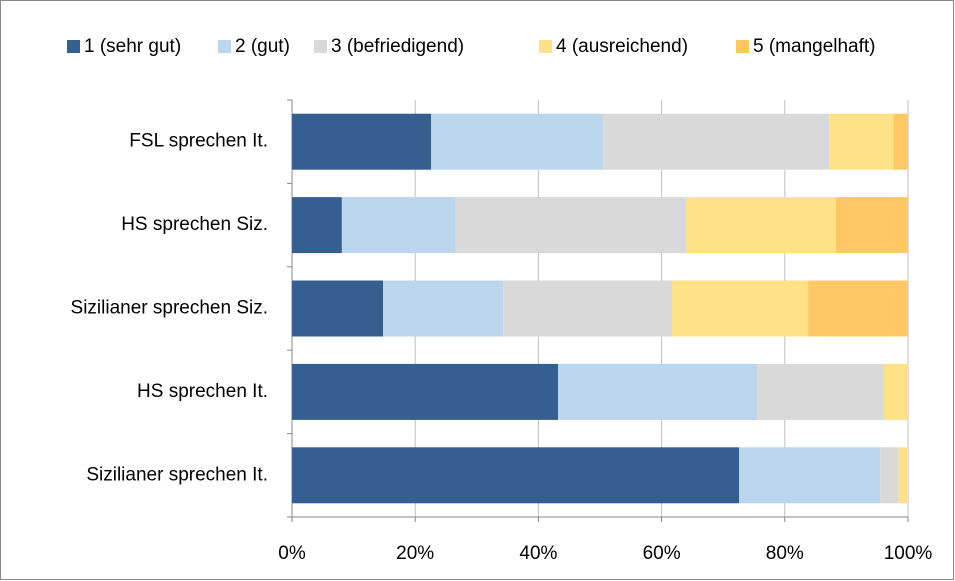 Image resolution: width=955 pixels, height=581 pixels. I want to click on y-tick-label: Sizilianer sprechen It., so click(177, 474).